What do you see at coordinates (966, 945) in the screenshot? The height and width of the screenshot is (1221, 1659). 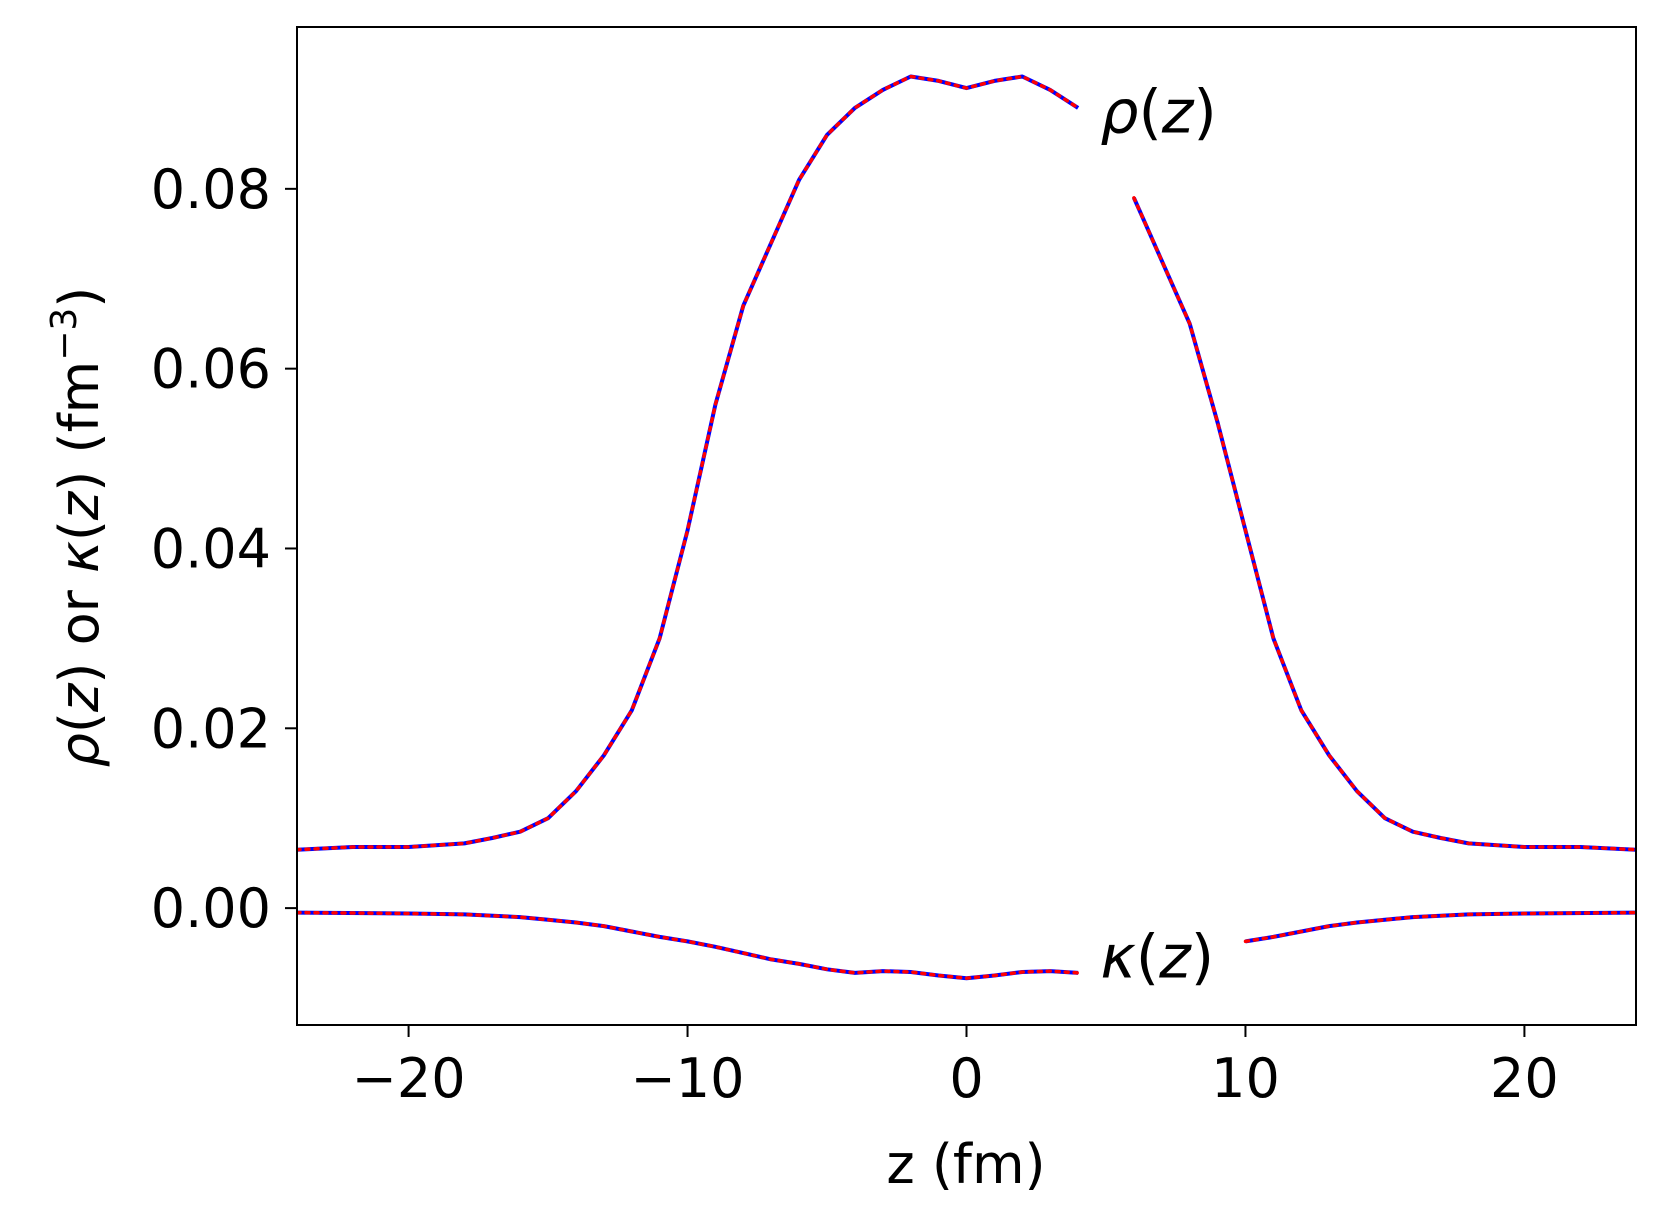 I see `kappa-series-dotted` at bounding box center [966, 945].